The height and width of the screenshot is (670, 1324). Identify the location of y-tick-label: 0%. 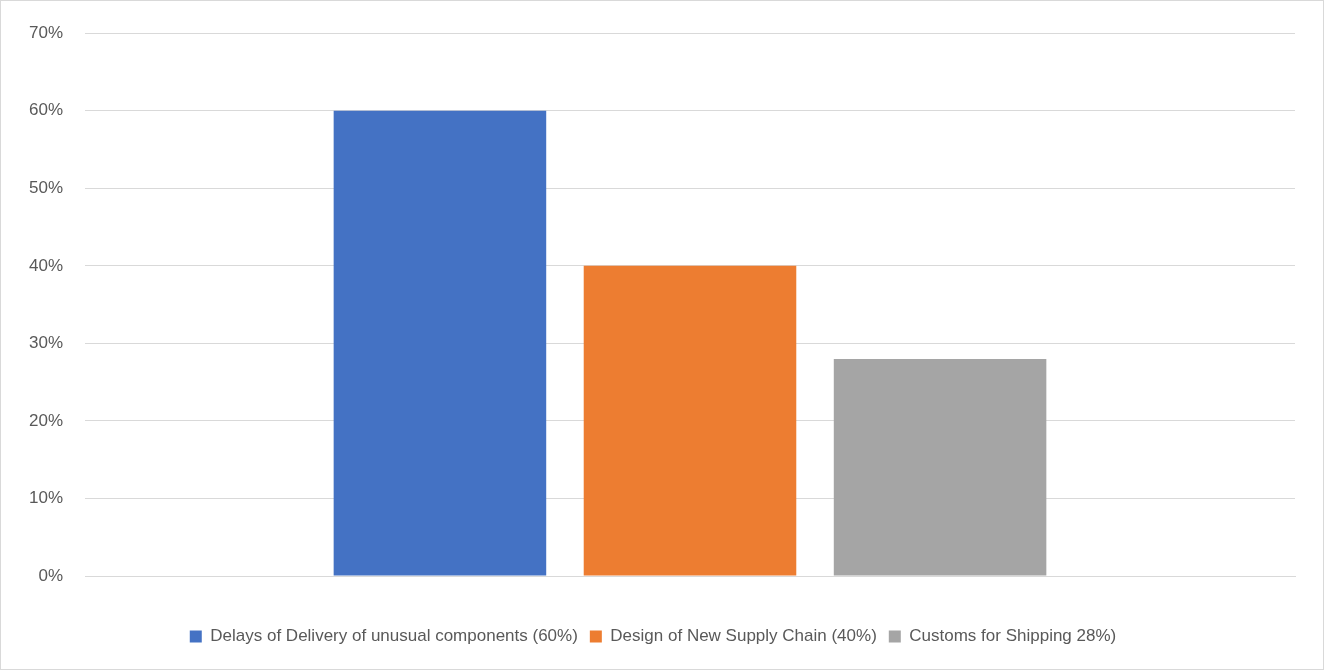
(50, 575).